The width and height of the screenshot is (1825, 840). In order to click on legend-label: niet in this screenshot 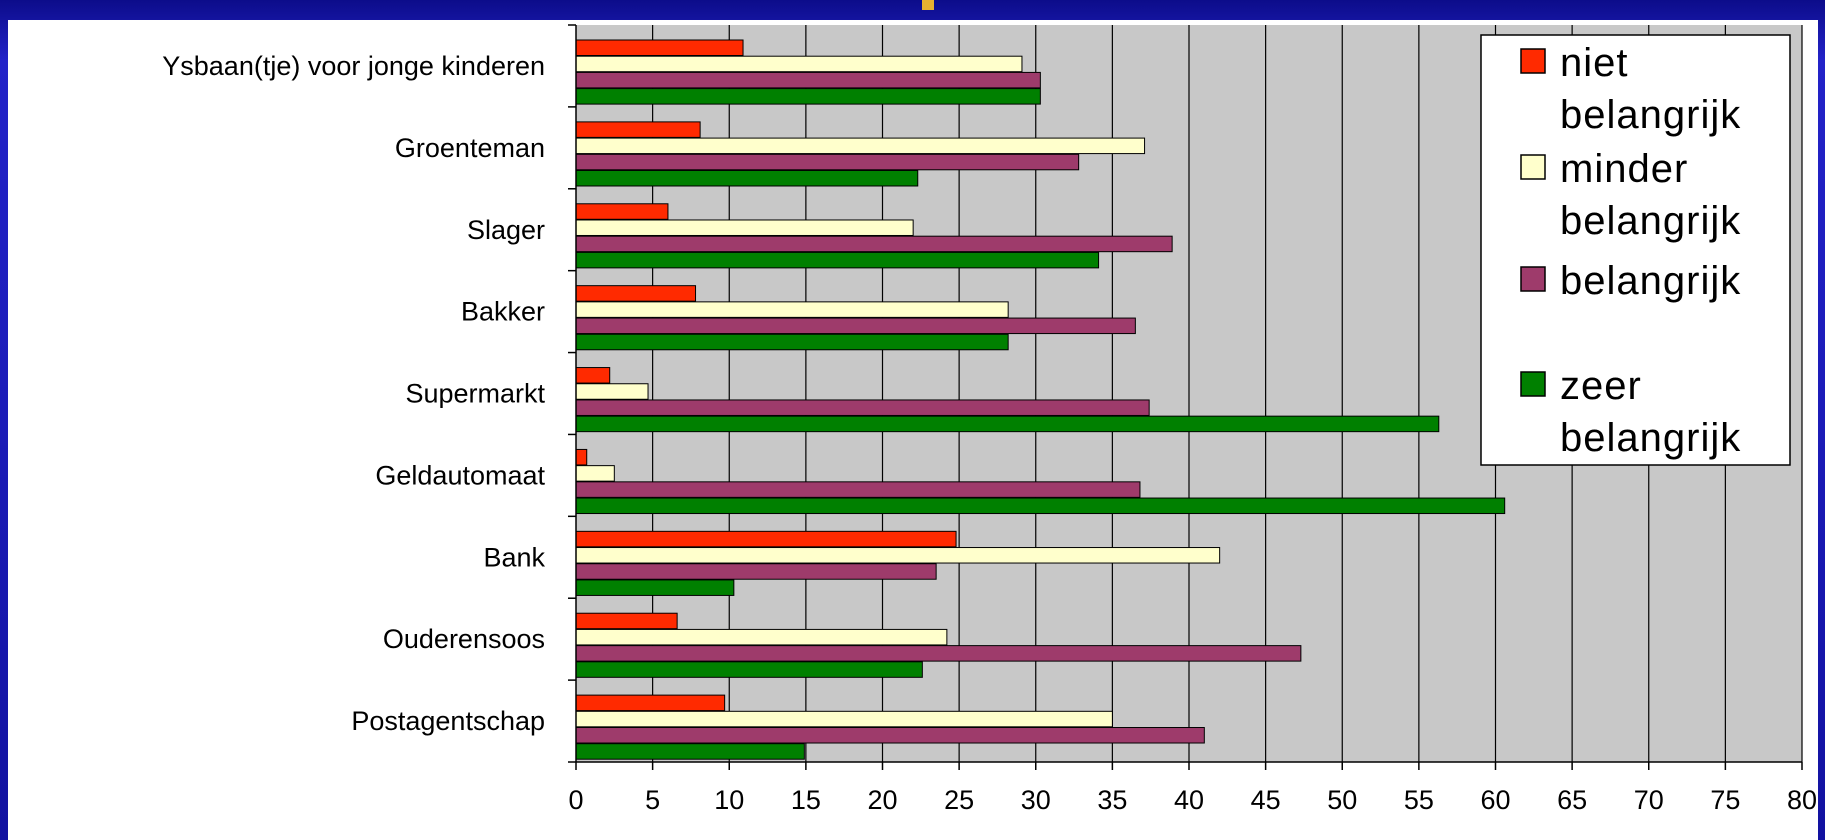, I will do `click(1594, 63)`.